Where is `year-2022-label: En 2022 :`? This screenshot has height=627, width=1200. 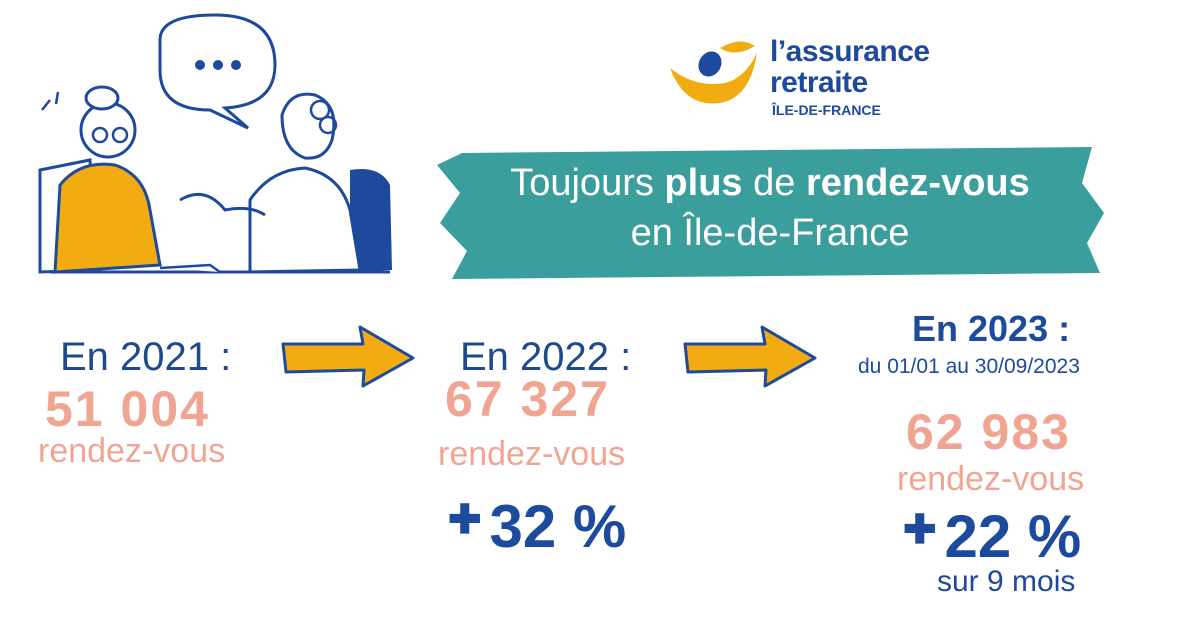
year-2022-label: En 2022 : is located at coordinates (546, 357).